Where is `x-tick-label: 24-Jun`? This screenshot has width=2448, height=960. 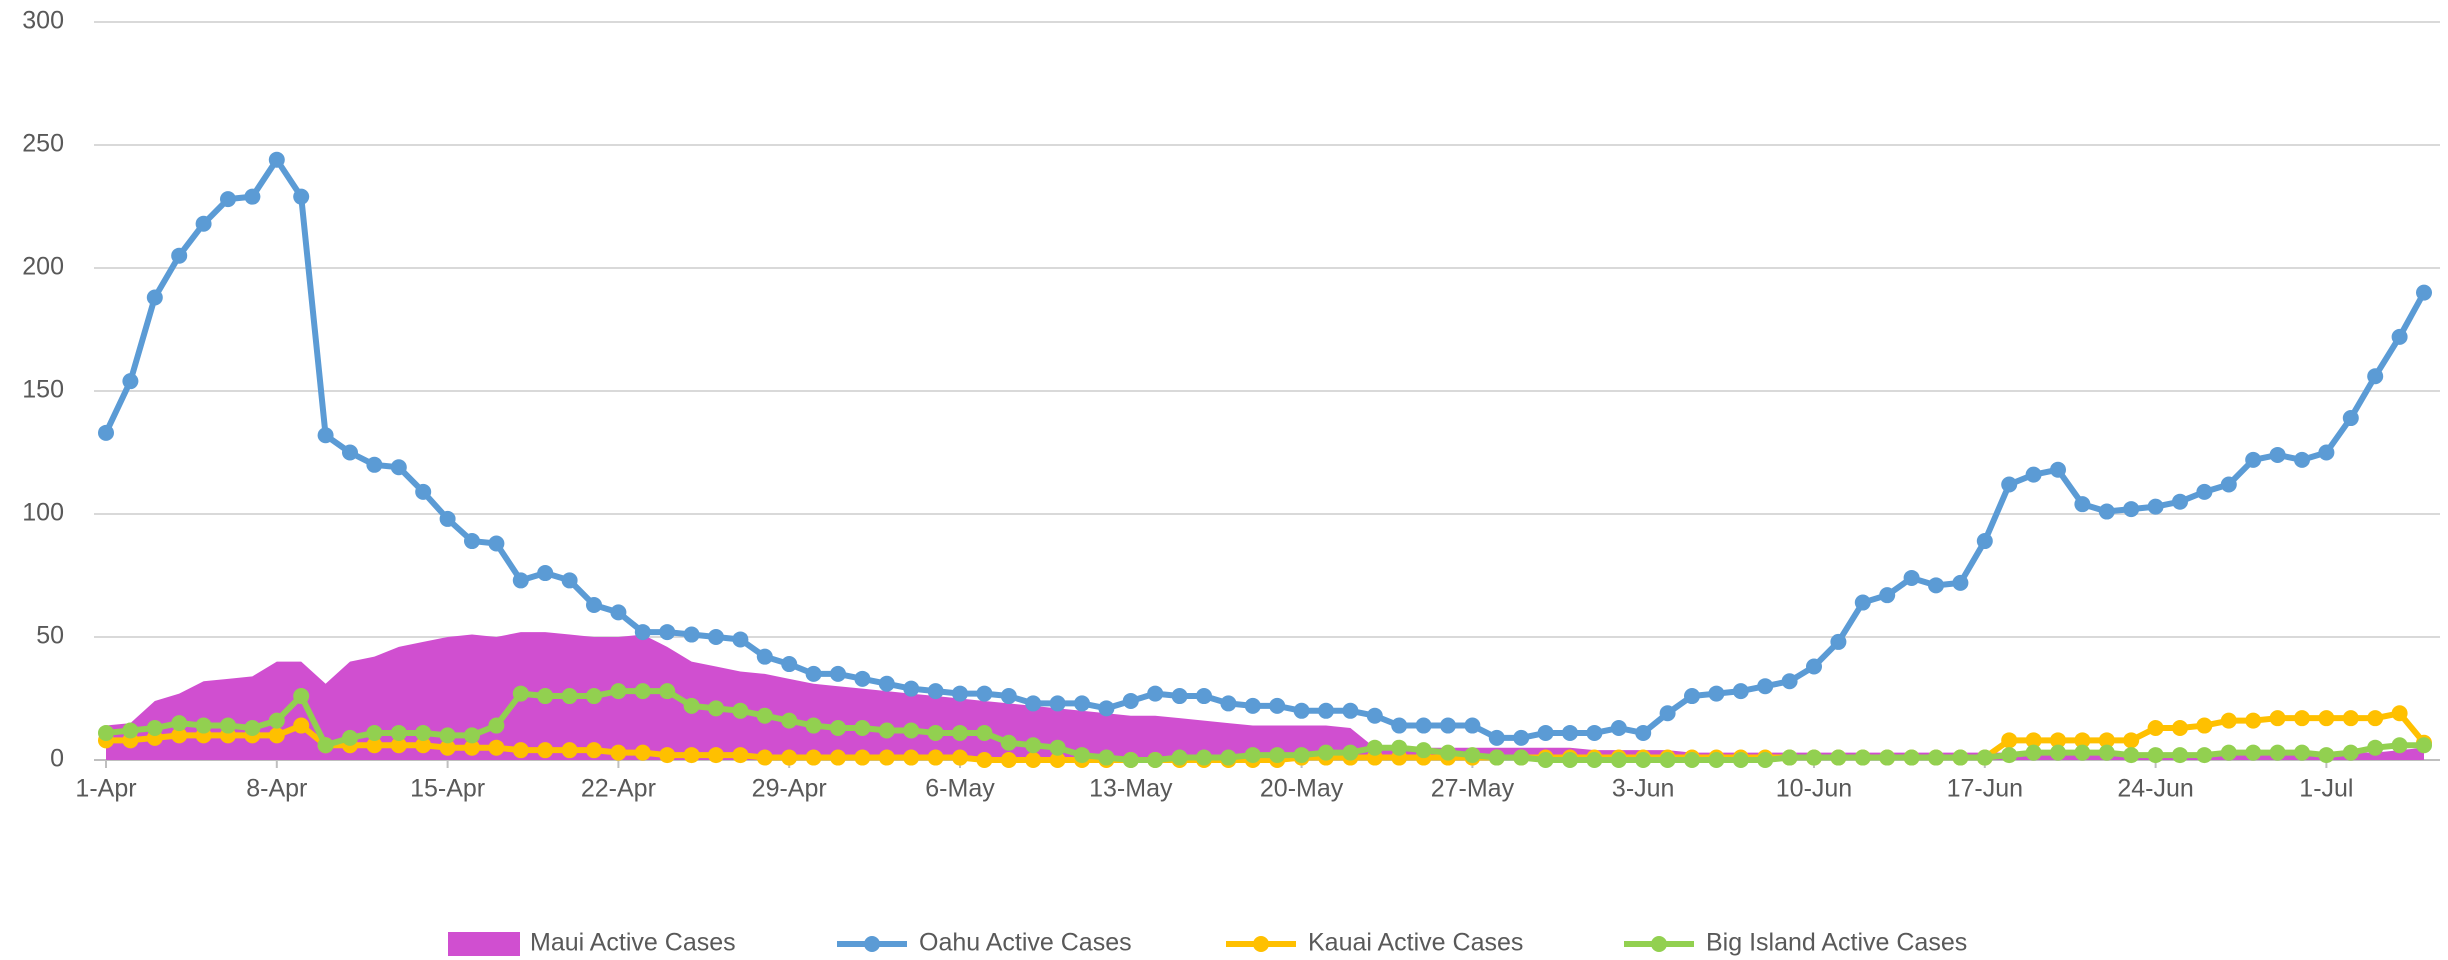
x-tick-label: 24-Jun is located at coordinates (2155, 789).